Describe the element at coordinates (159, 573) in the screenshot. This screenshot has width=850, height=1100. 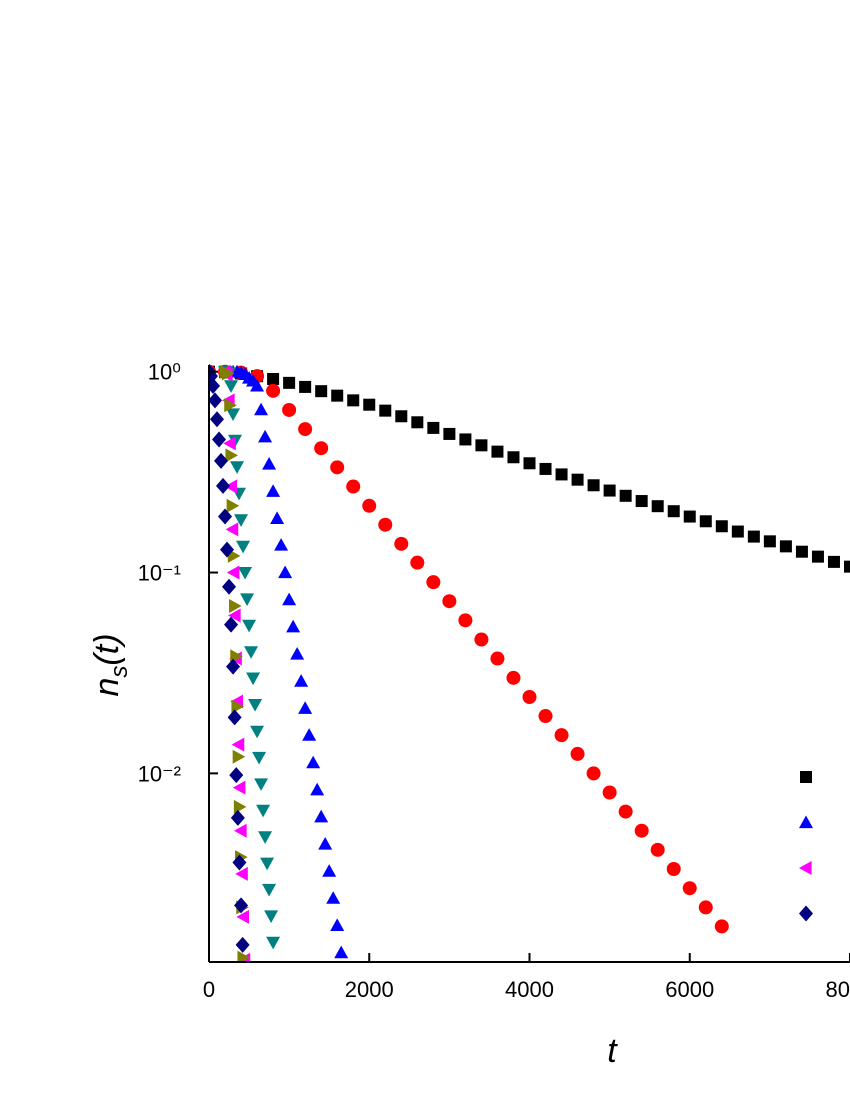
I see `y-tick-label: 10⁻¹` at that location.